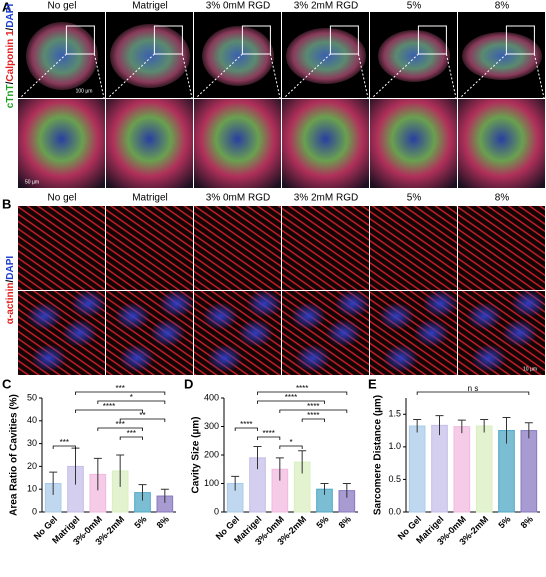 The width and height of the screenshot is (546, 577). I want to click on y-tick-label: 0, so click(216, 511).